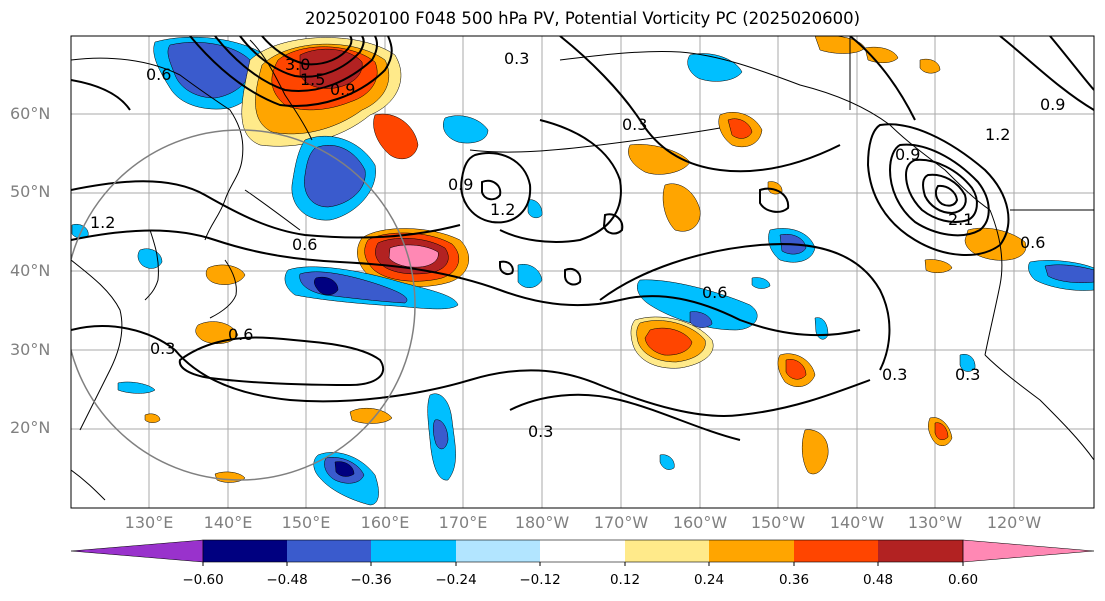 Image resolution: width=1105 pixels, height=601 pixels. I want to click on lon-label-170w: 170°W, so click(621, 522).